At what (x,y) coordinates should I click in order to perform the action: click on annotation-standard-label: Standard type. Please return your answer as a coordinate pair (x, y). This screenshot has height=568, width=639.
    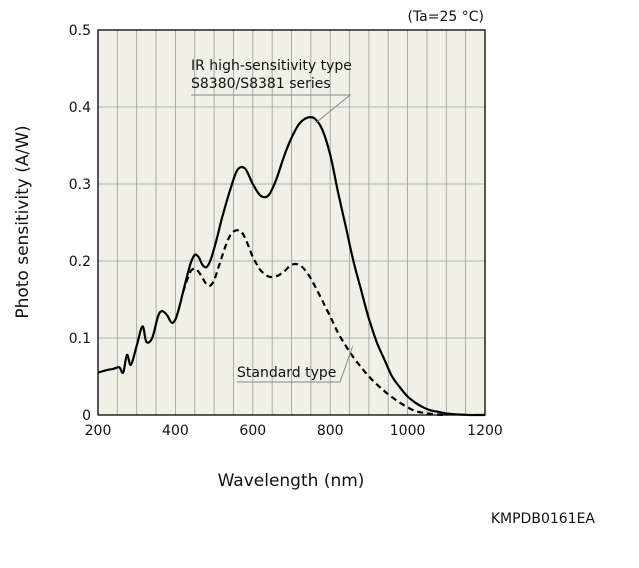
    Looking at the image, I should click on (286, 373).